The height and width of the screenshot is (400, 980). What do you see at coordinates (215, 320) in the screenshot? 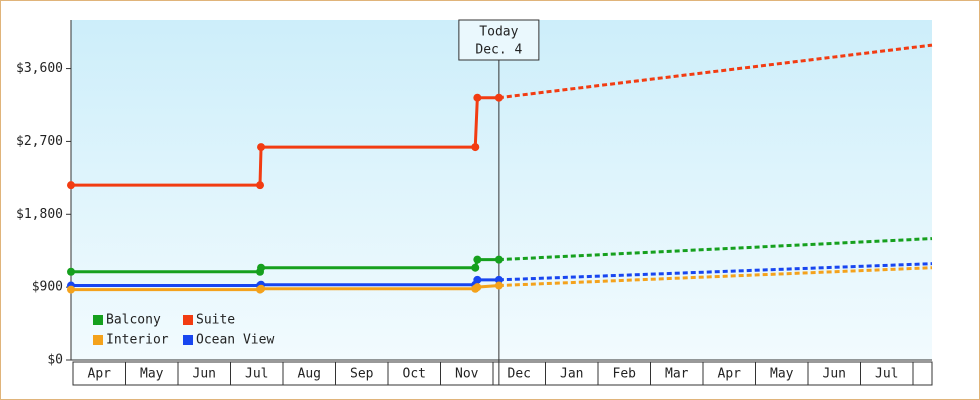
I see `legend-label: Suite` at bounding box center [215, 320].